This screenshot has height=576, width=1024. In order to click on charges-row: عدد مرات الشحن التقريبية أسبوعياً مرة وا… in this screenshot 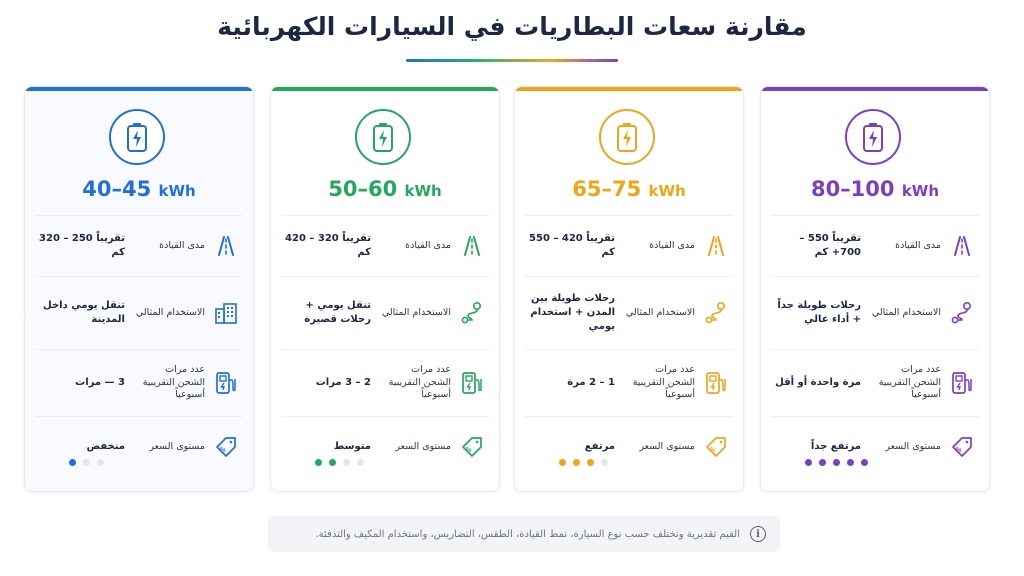, I will do `click(875, 382)`.